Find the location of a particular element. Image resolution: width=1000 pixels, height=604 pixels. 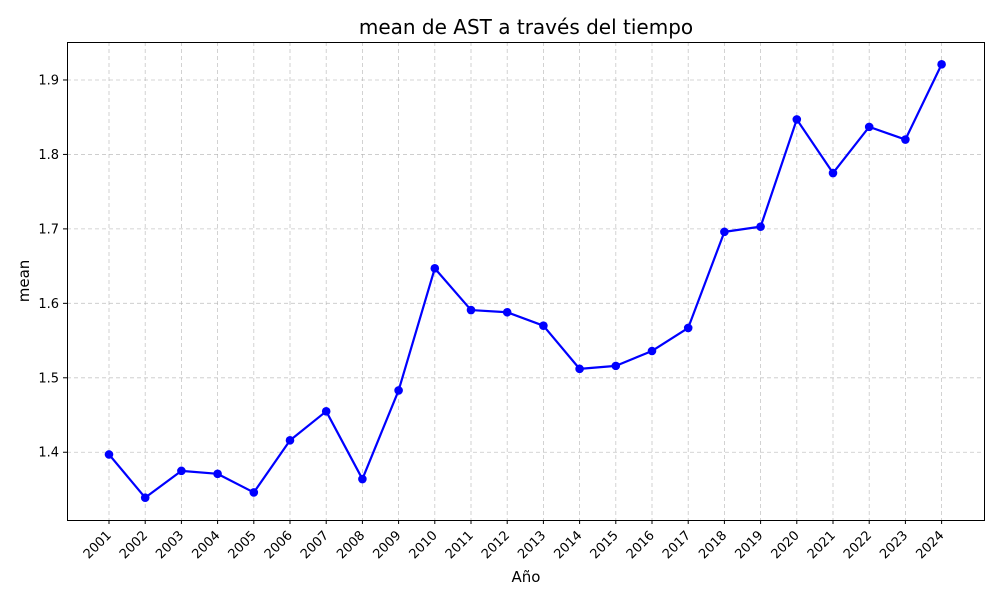

x-tick-label: 2005 is located at coordinates (243, 545).